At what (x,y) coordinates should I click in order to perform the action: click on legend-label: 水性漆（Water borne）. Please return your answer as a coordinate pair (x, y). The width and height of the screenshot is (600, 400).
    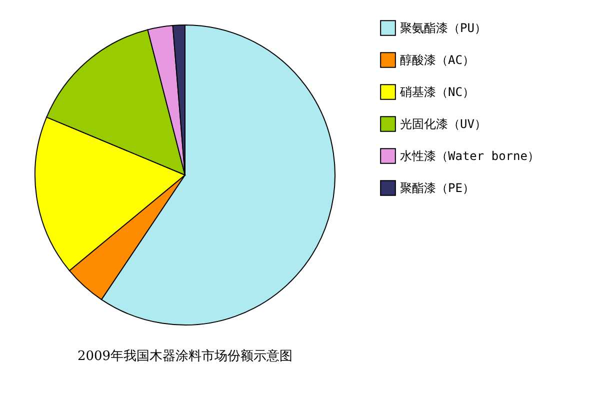
    Looking at the image, I should click on (470, 156).